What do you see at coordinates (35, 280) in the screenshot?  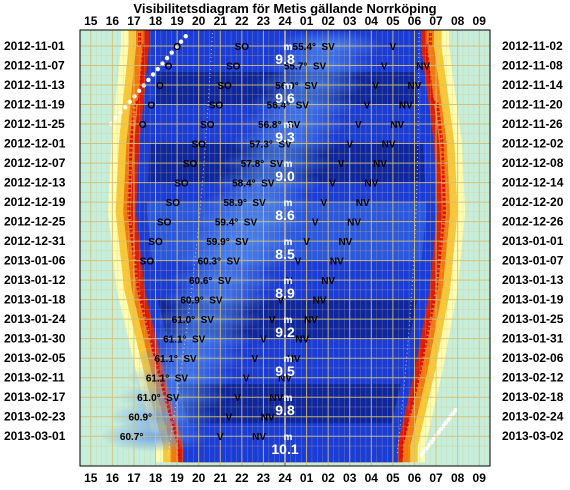 I see `date-label-left: 2013-01-12` at bounding box center [35, 280].